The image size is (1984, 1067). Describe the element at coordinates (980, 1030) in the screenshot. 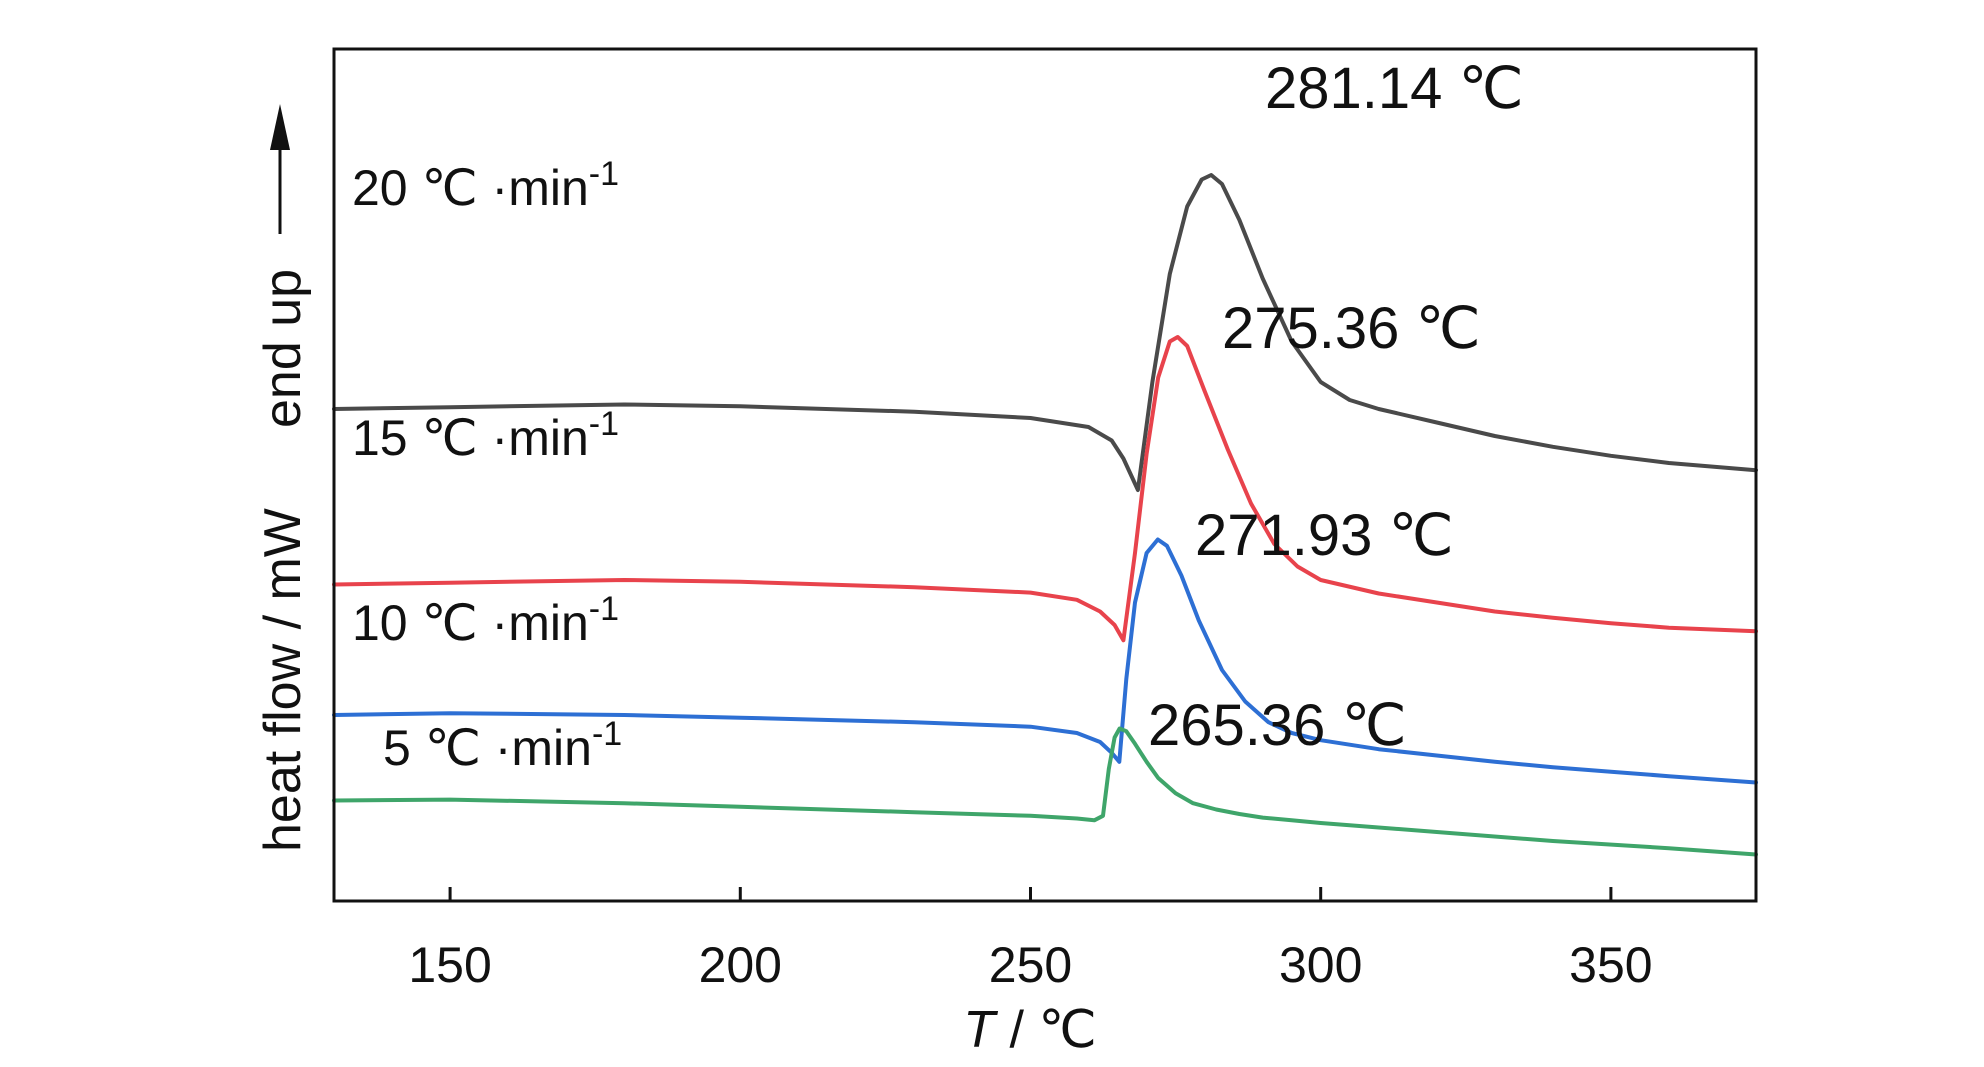

I see `x-axis-title-symbol: T` at that location.